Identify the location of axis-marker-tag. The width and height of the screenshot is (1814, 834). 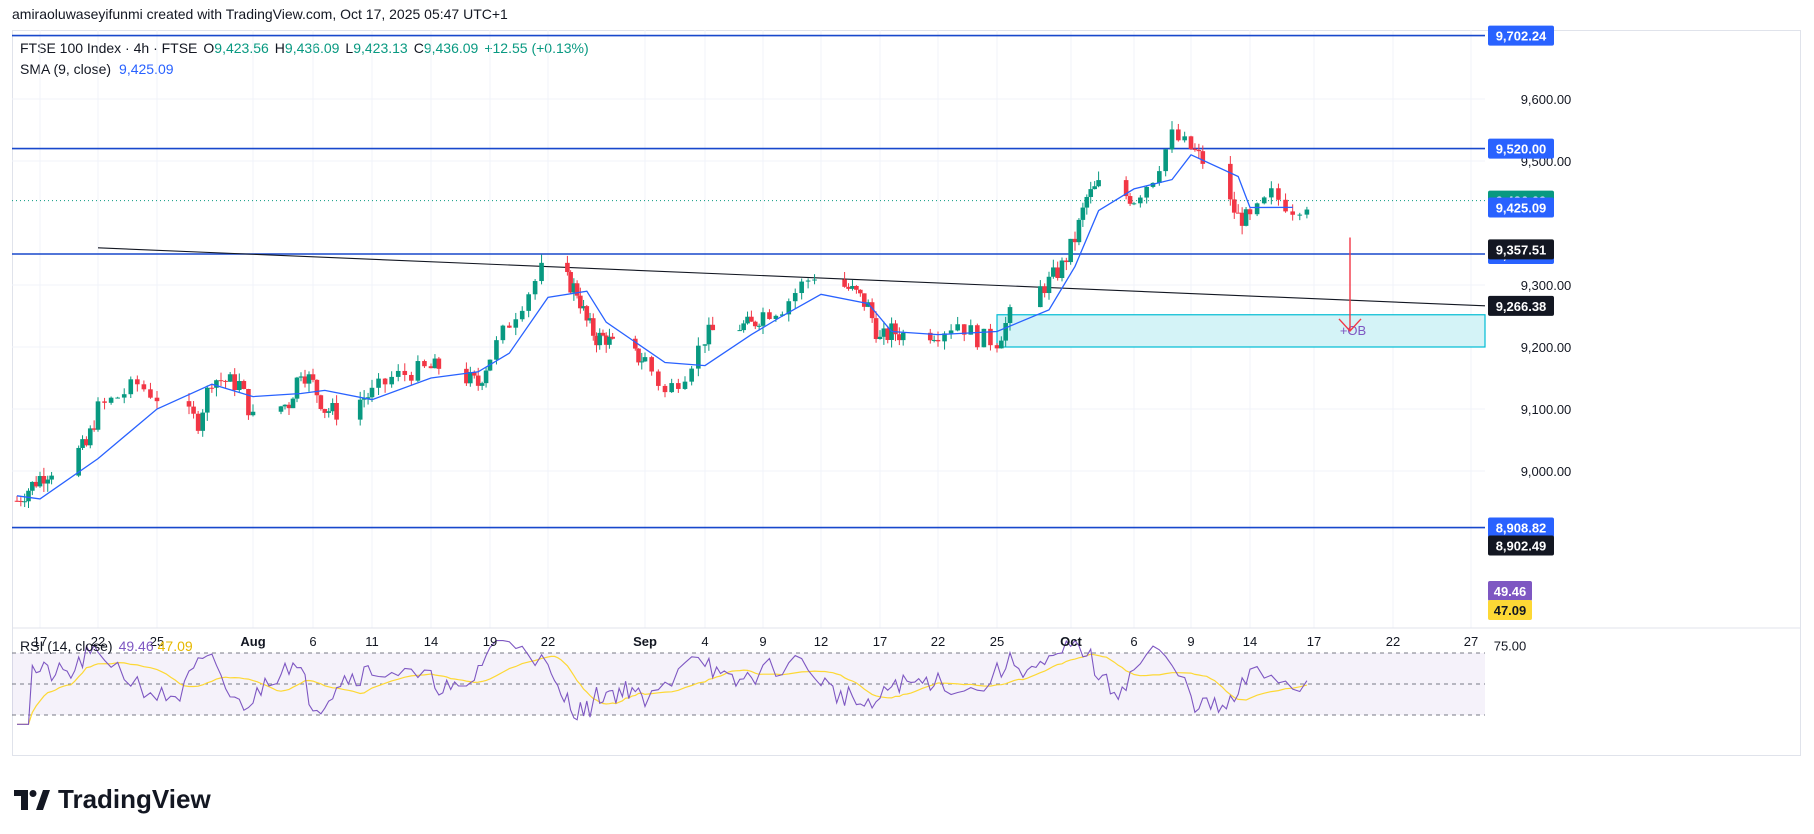
(1521, 207).